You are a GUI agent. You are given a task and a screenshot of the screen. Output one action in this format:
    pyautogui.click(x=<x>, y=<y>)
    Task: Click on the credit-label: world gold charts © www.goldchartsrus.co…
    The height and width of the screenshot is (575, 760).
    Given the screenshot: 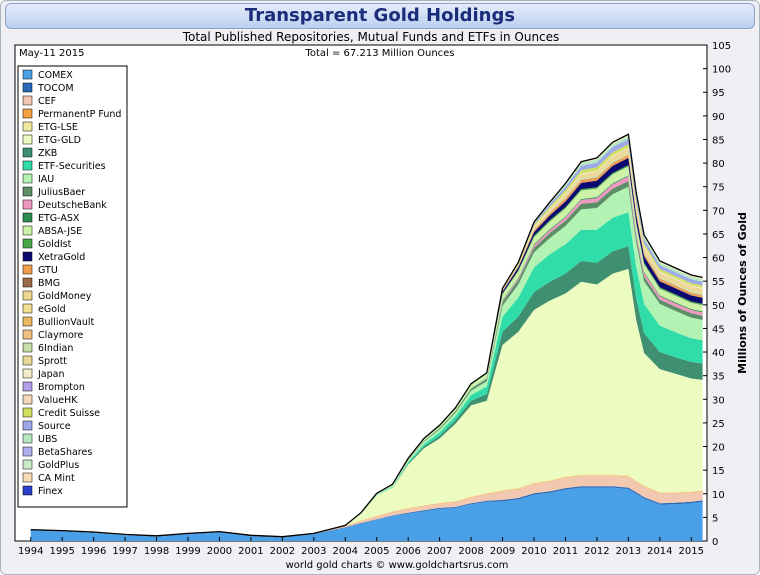 What is the action you would take?
    pyautogui.click(x=397, y=565)
    